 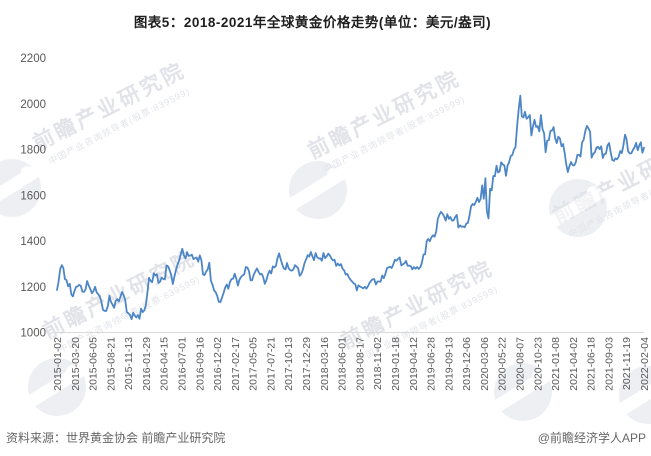 What do you see at coordinates (591, 438) in the screenshot?
I see `credit-note: @前瞻经济学人APP` at bounding box center [591, 438].